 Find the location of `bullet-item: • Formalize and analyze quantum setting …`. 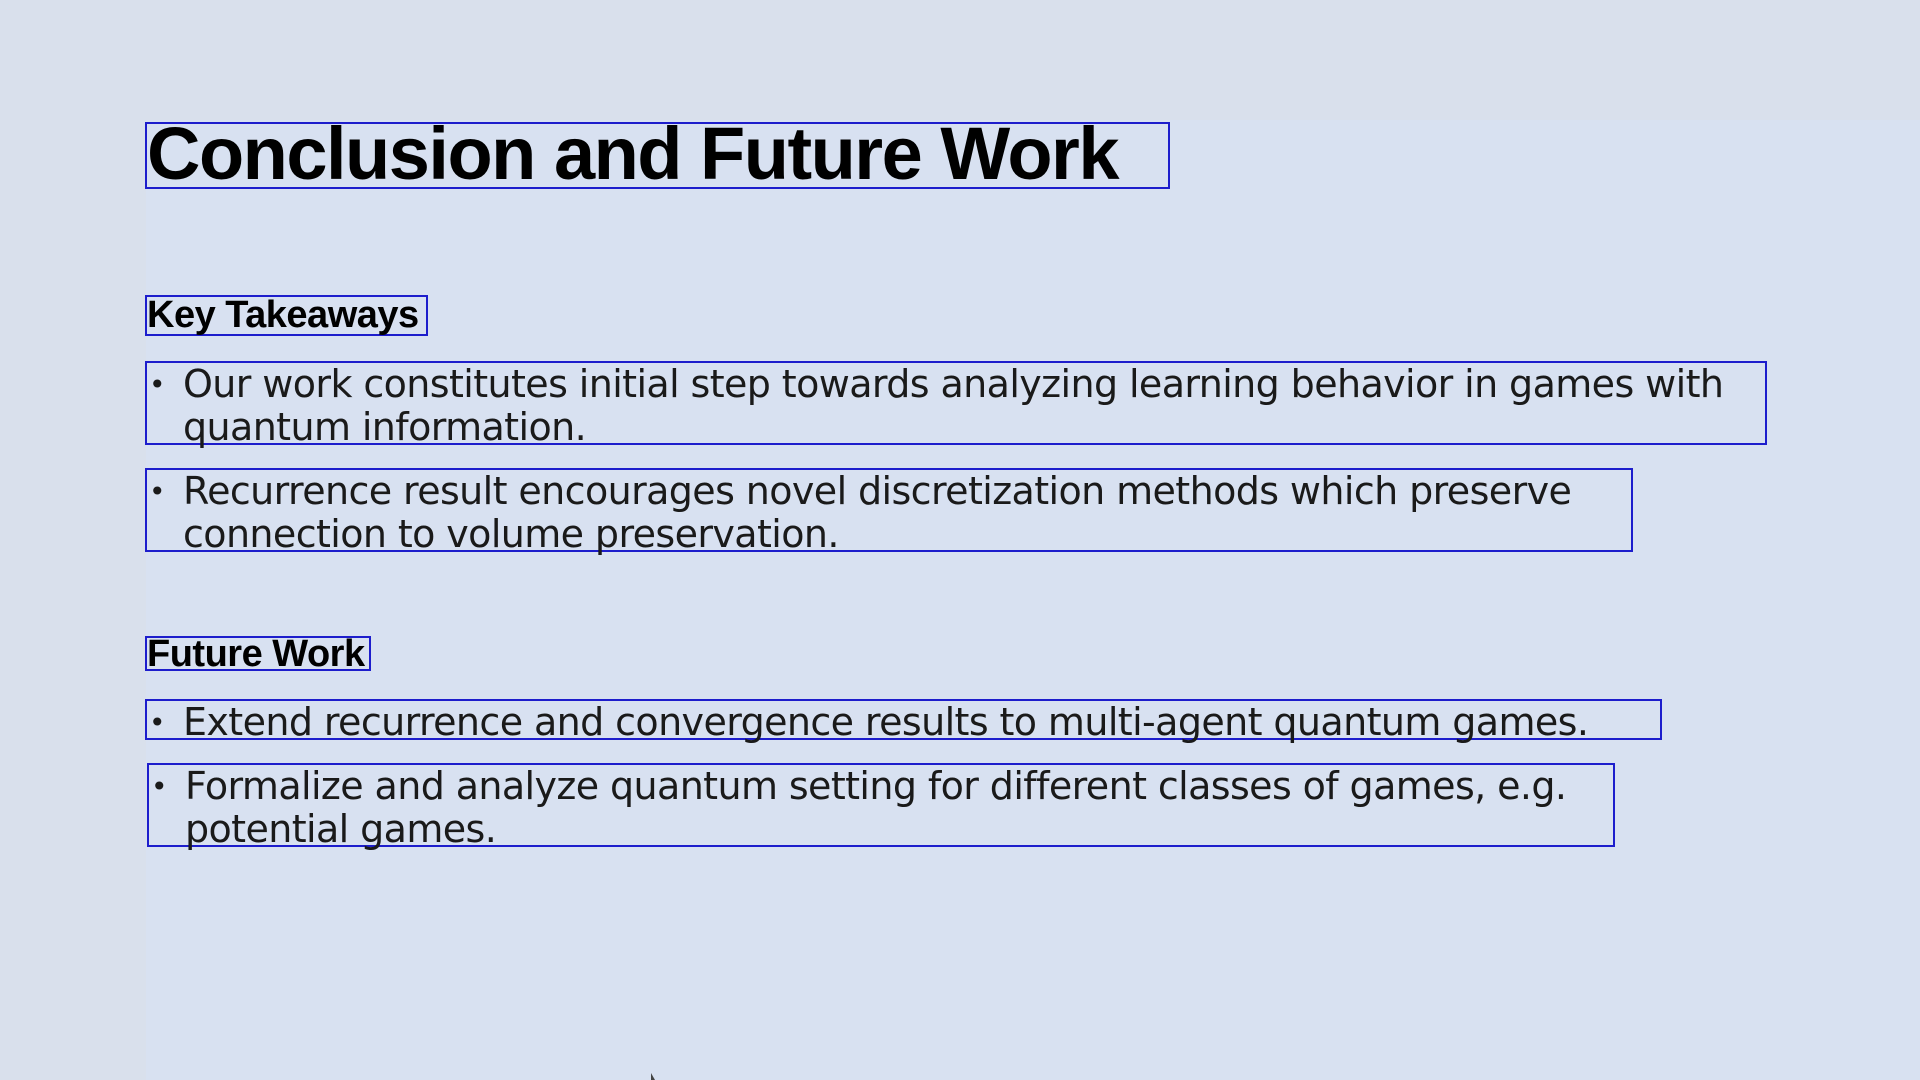

bullet-item: • Formalize and analyze quantum setting … is located at coordinates (881, 807).